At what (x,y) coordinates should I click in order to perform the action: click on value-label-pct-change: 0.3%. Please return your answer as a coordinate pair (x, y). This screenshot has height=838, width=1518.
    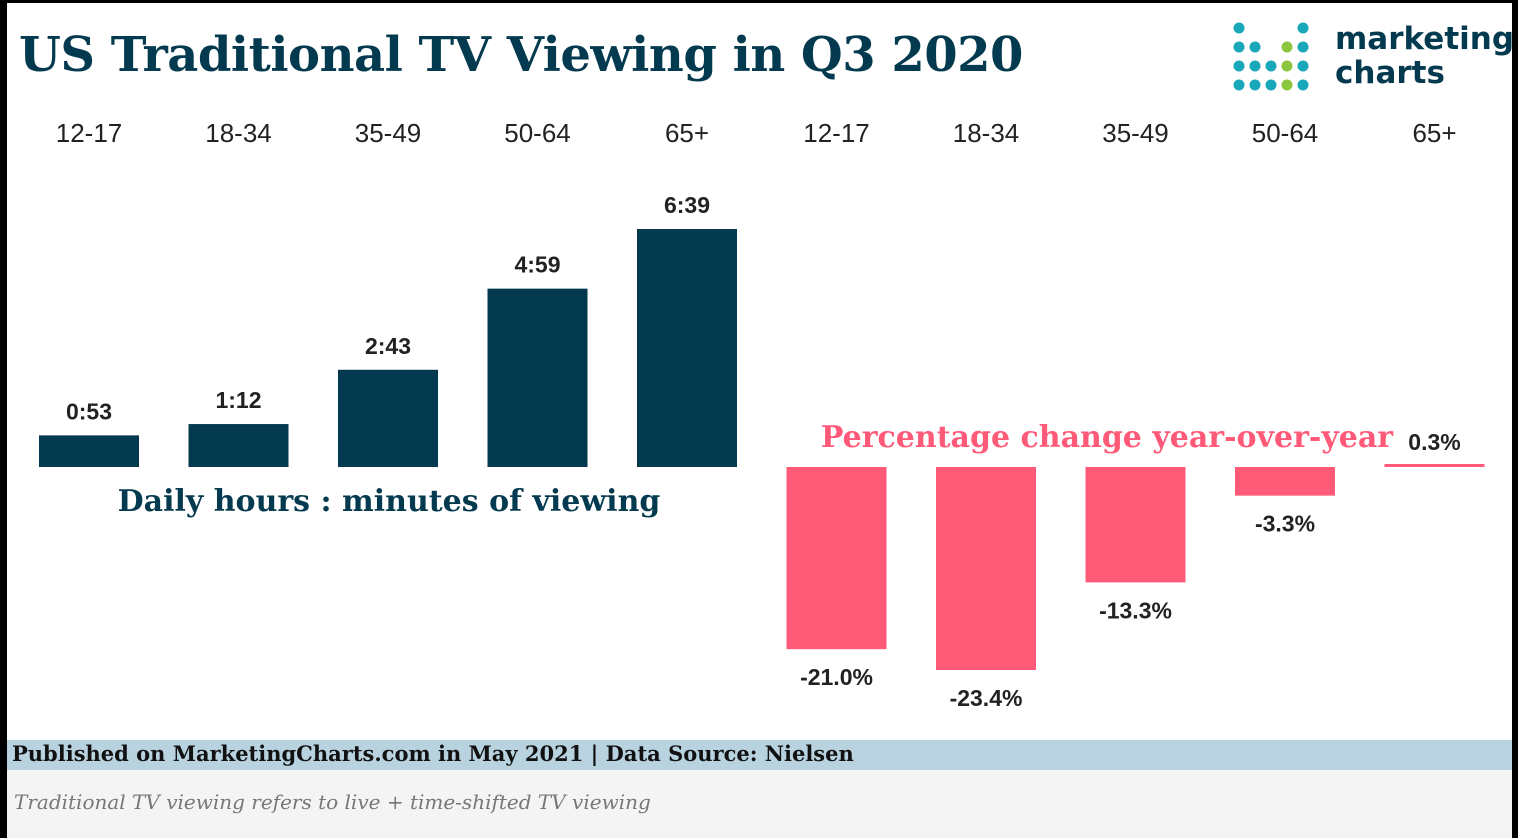
    Looking at the image, I should click on (1434, 442).